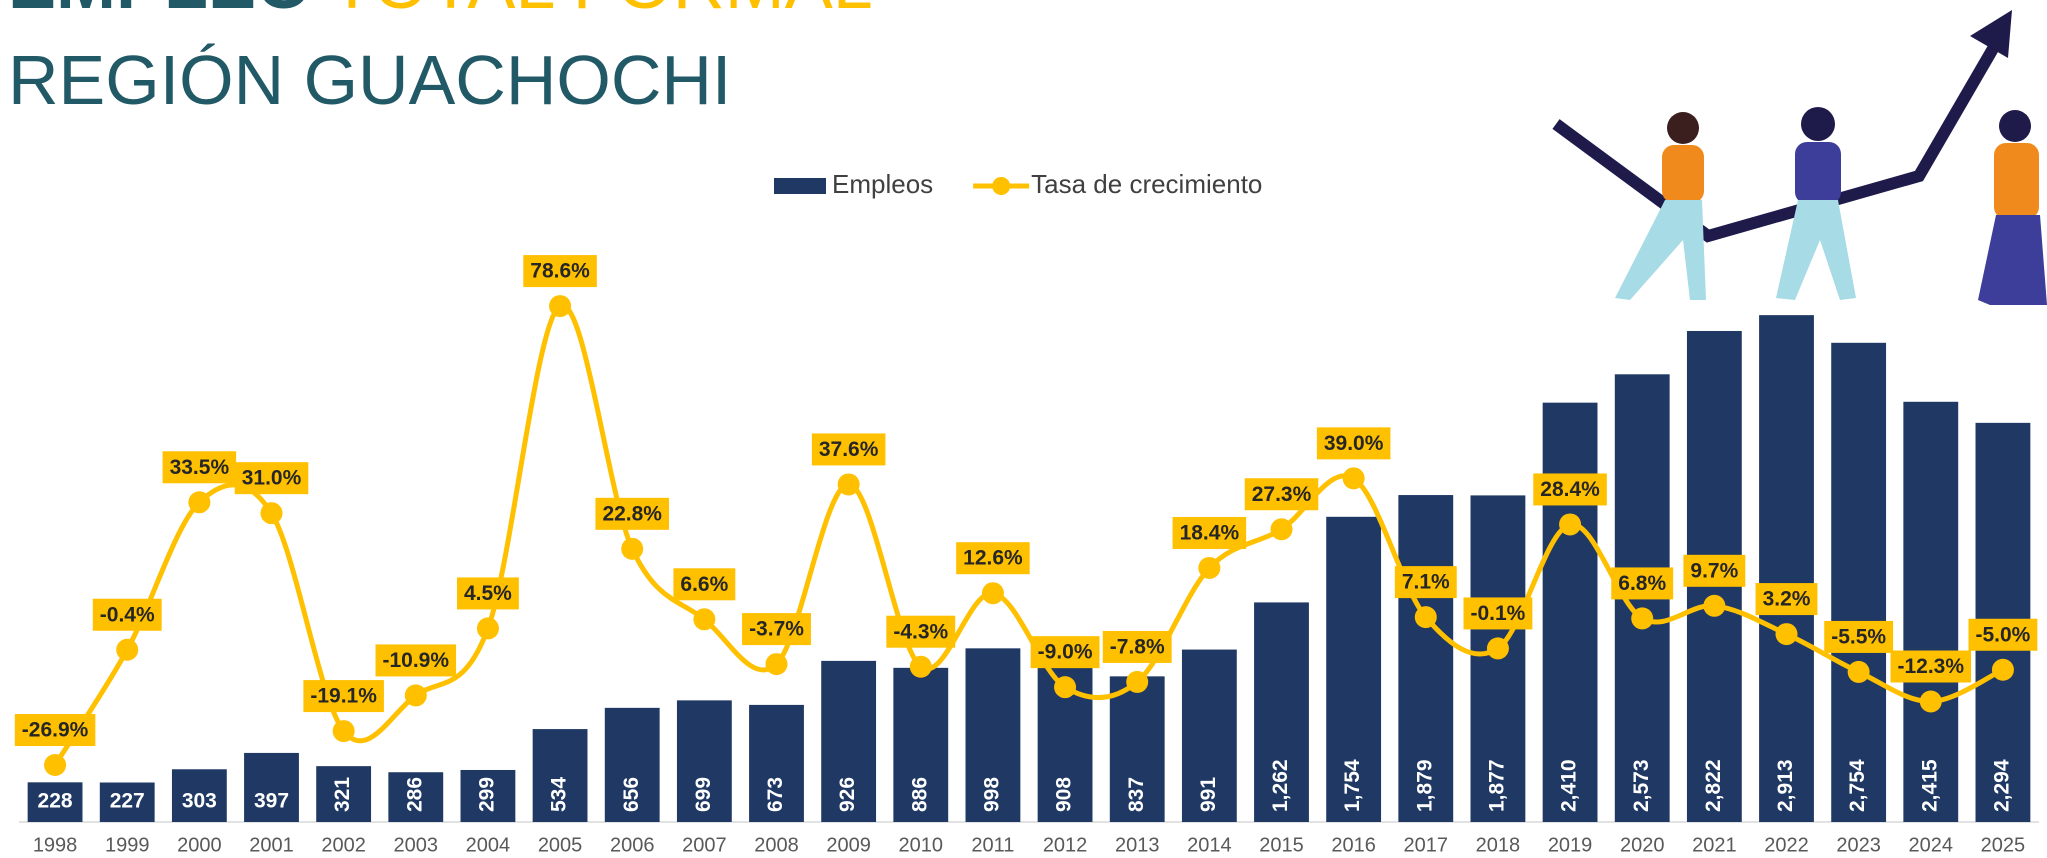  I want to click on line-label: 7.1%, so click(1426, 582).